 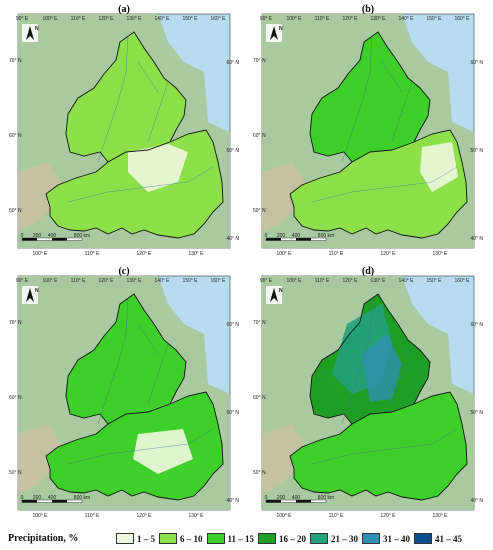 I want to click on legend-item: 31 – 40, so click(x=386, y=538).